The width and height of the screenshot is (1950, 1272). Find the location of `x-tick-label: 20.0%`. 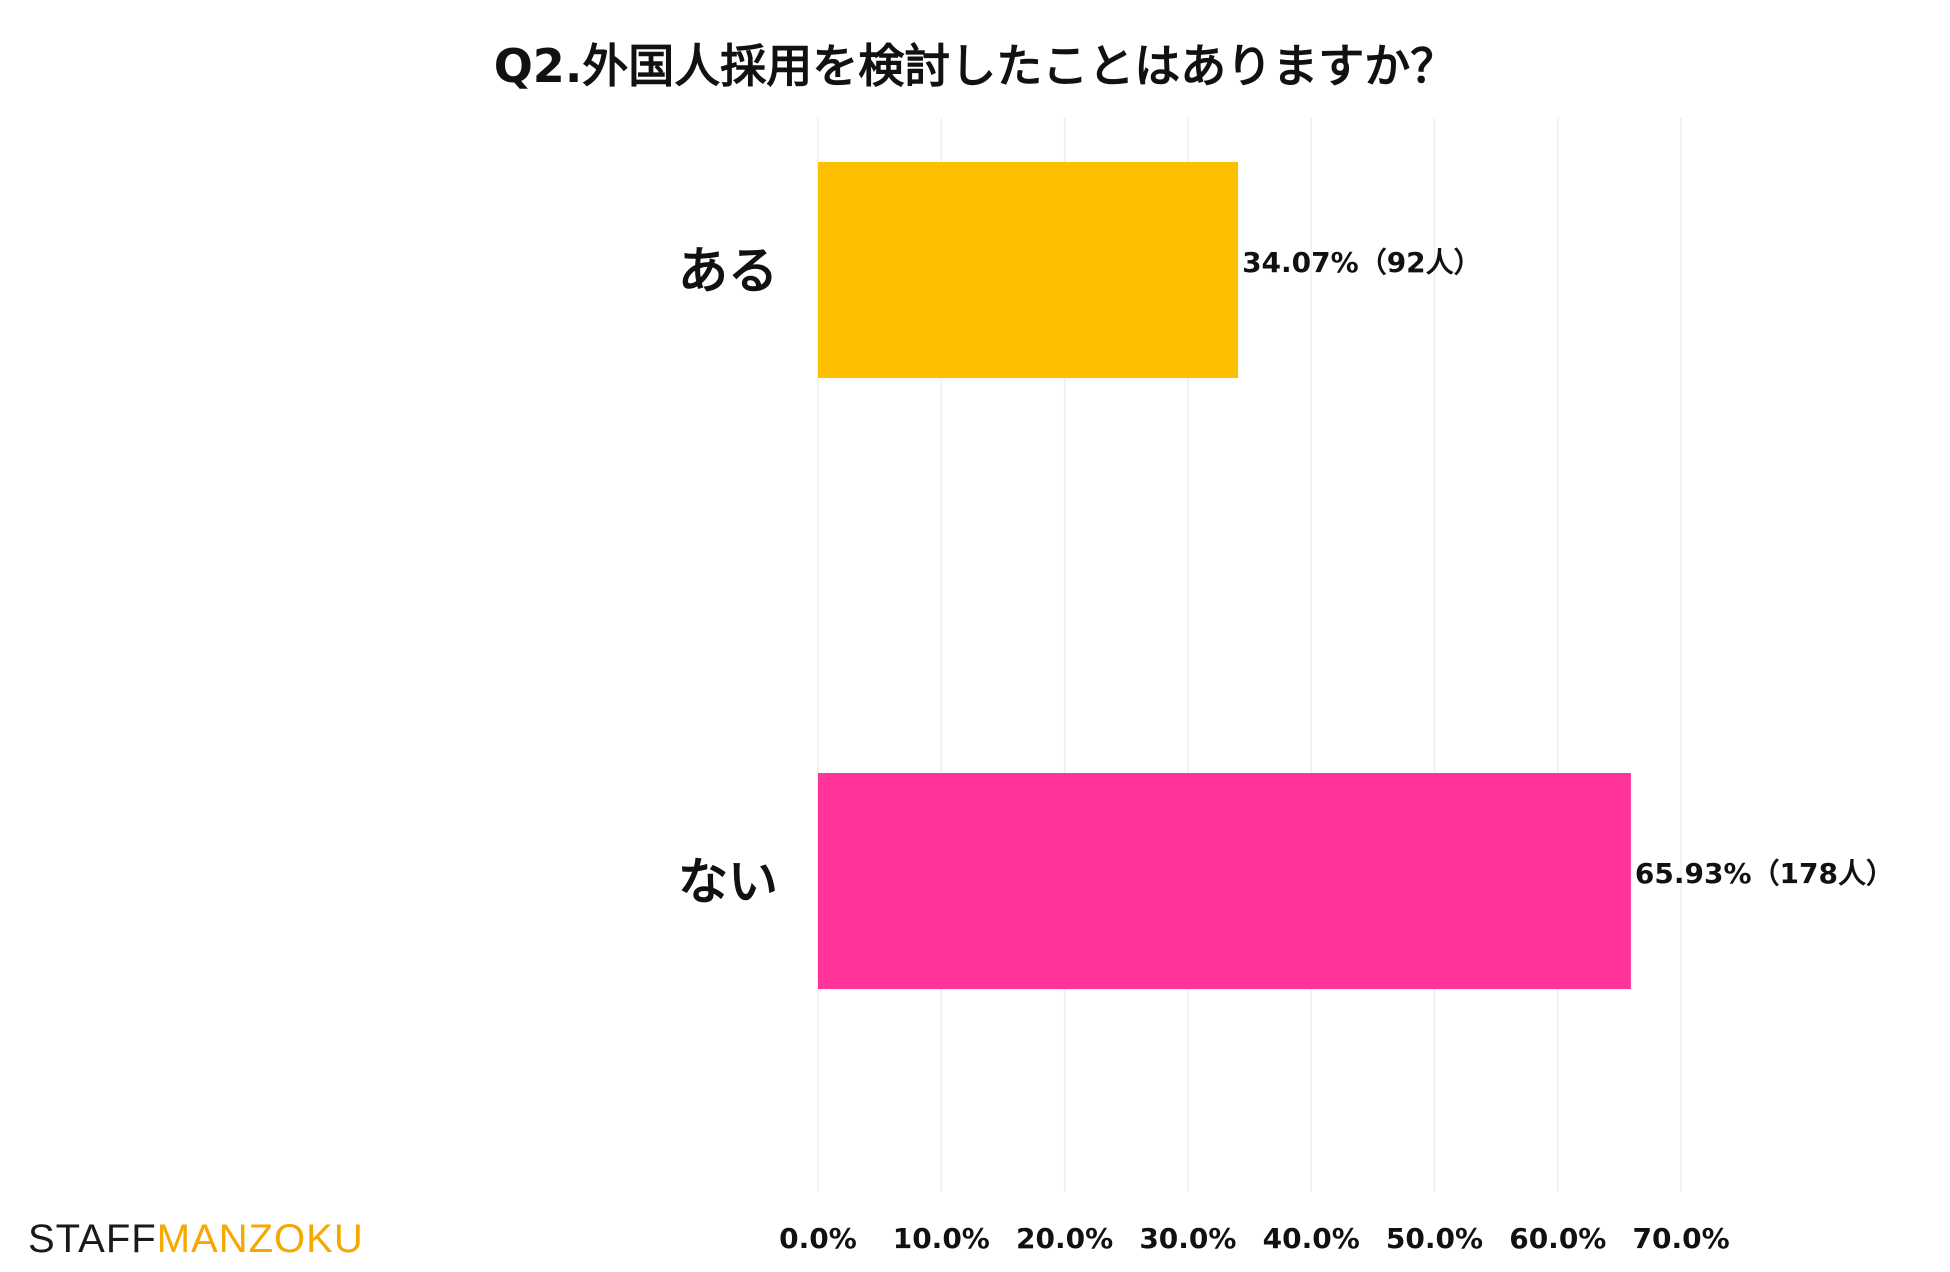

x-tick-label: 20.0% is located at coordinates (1064, 1238).